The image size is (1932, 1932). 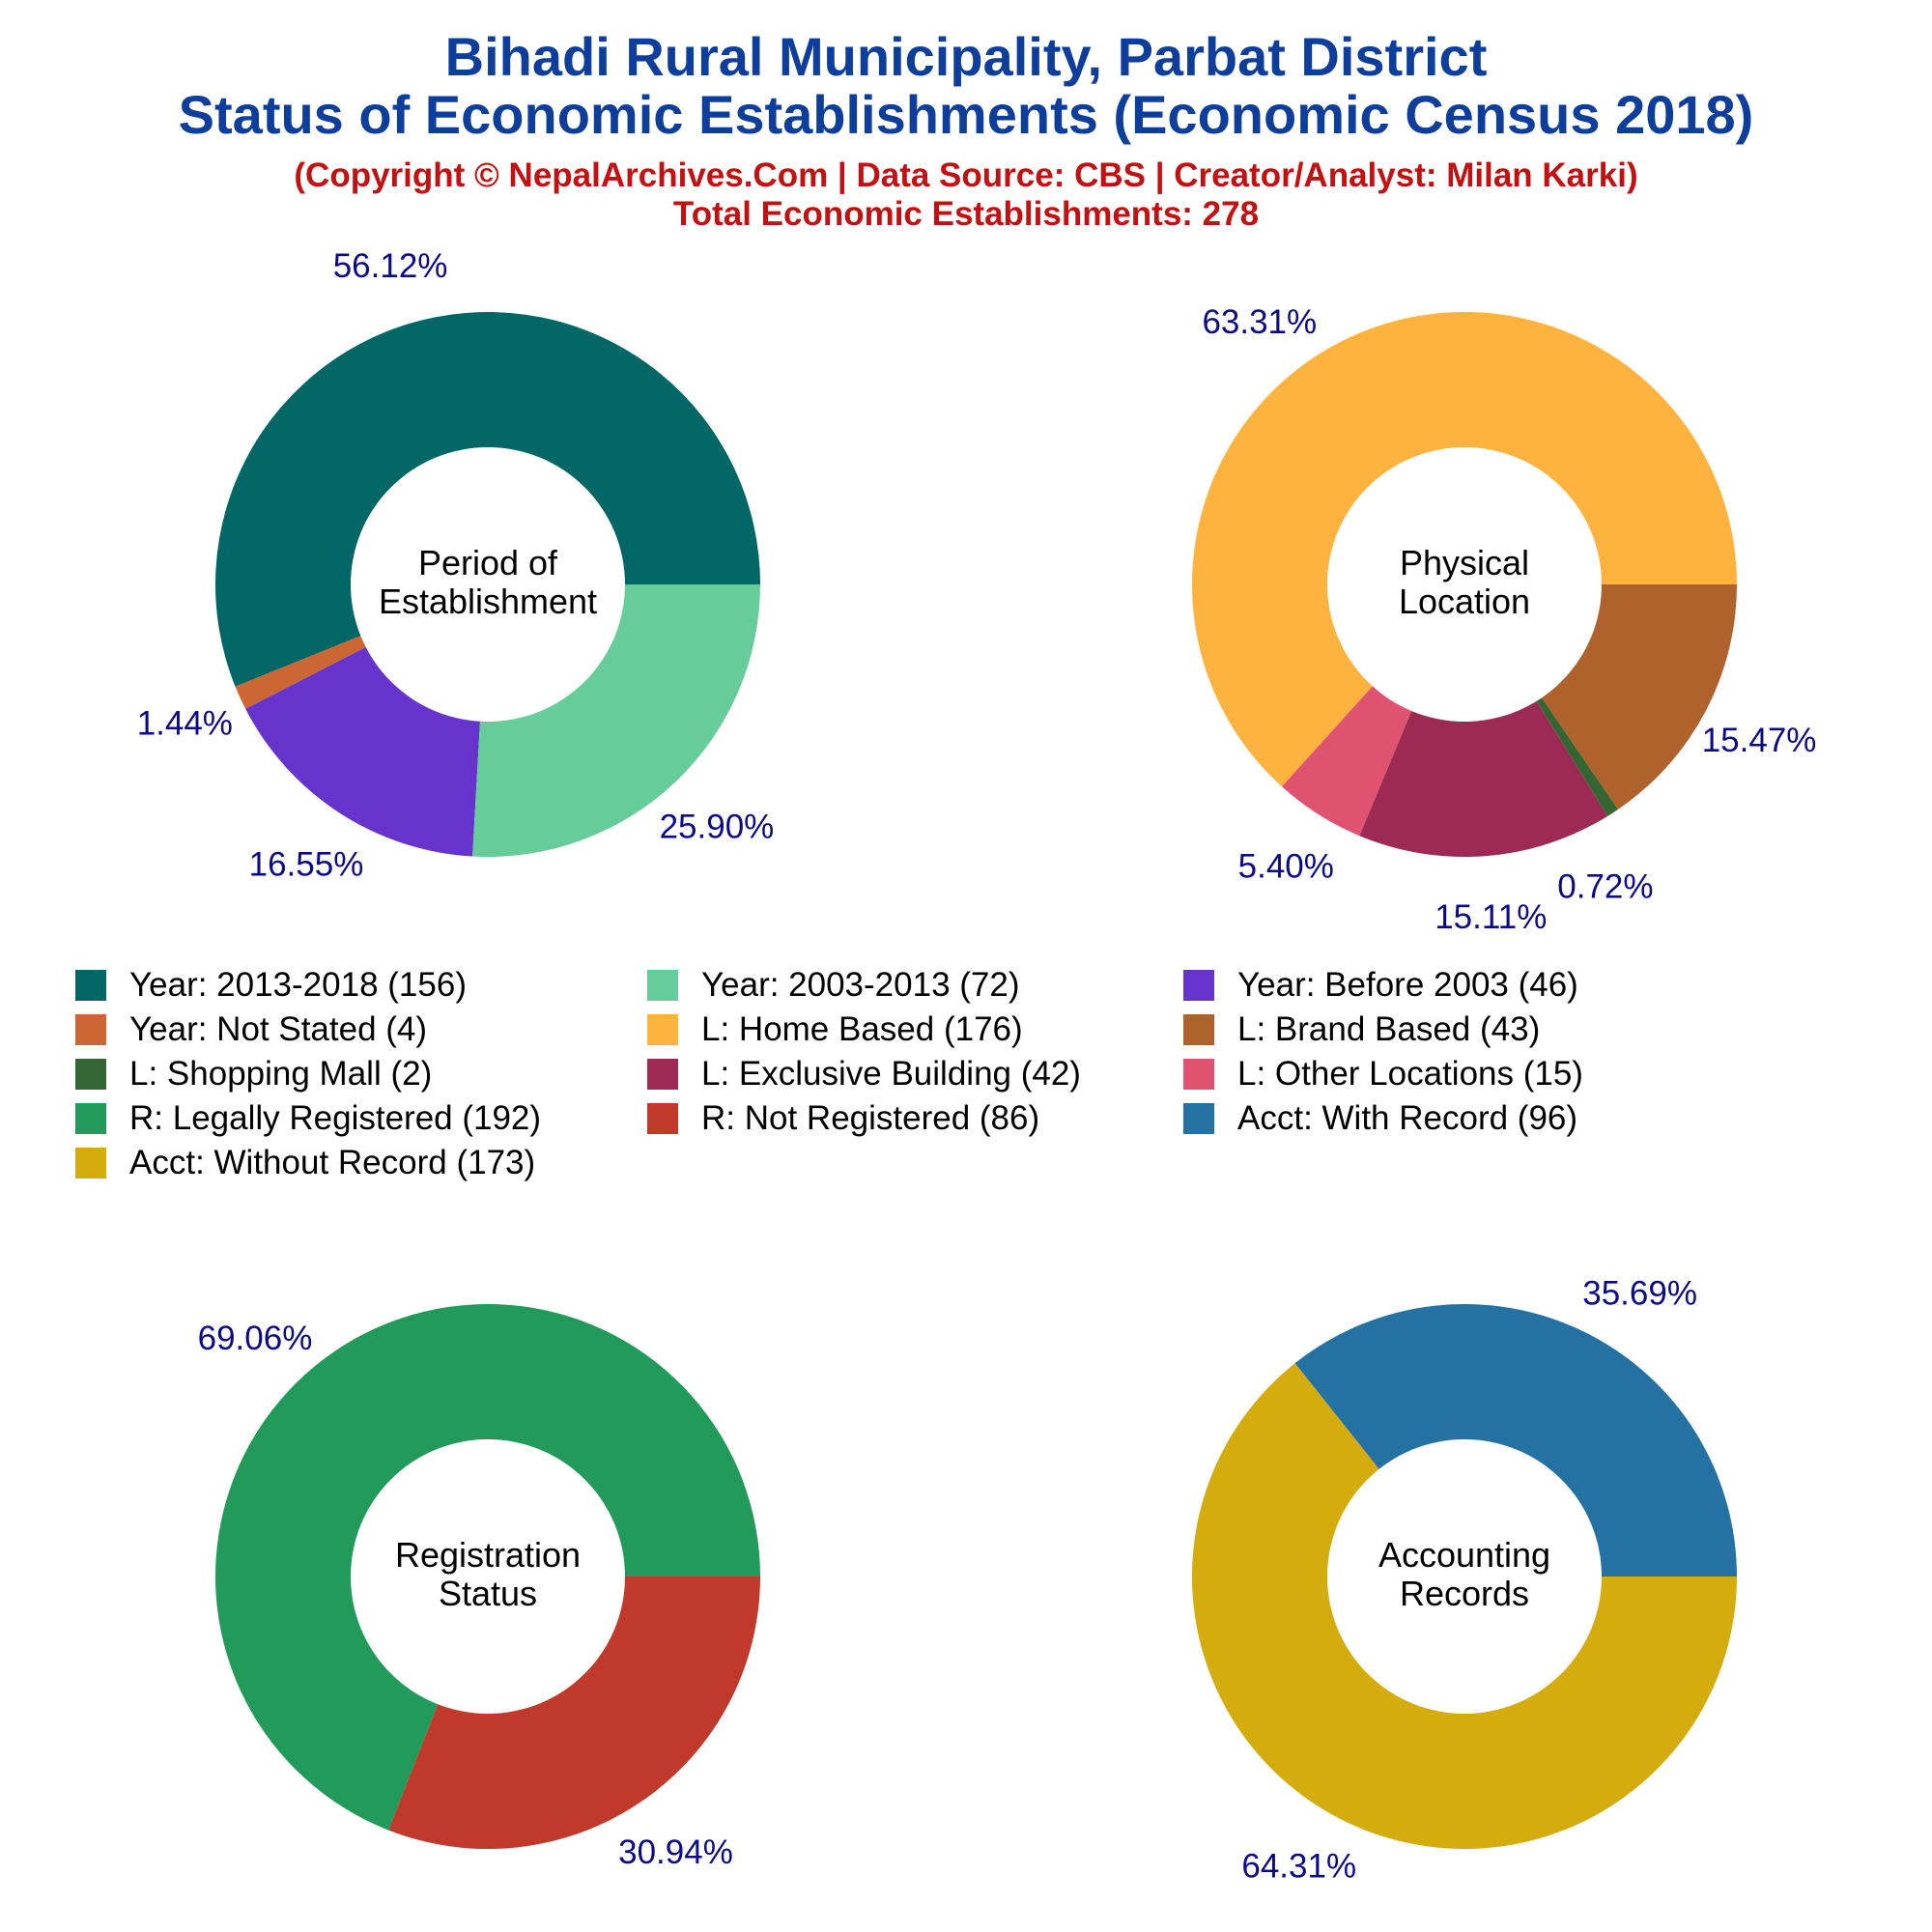 I want to click on legend-label: R: Legally Registered (192), so click(x=335, y=1118).